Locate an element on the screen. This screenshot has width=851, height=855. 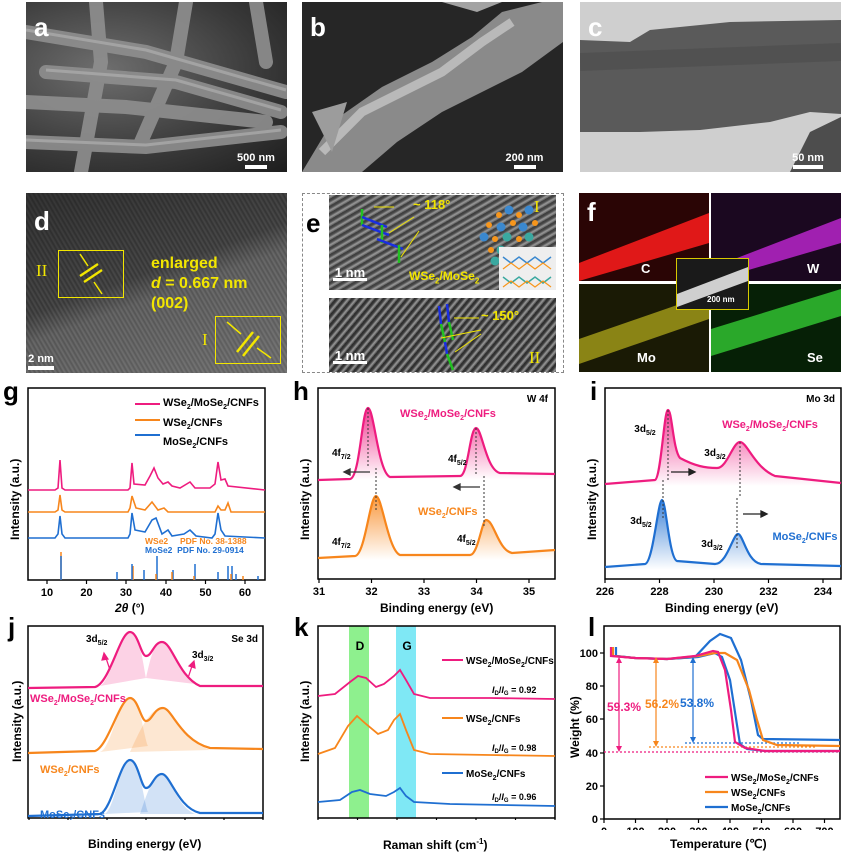
scale-bar-d: 2 nm is located at coordinates (41, 361).